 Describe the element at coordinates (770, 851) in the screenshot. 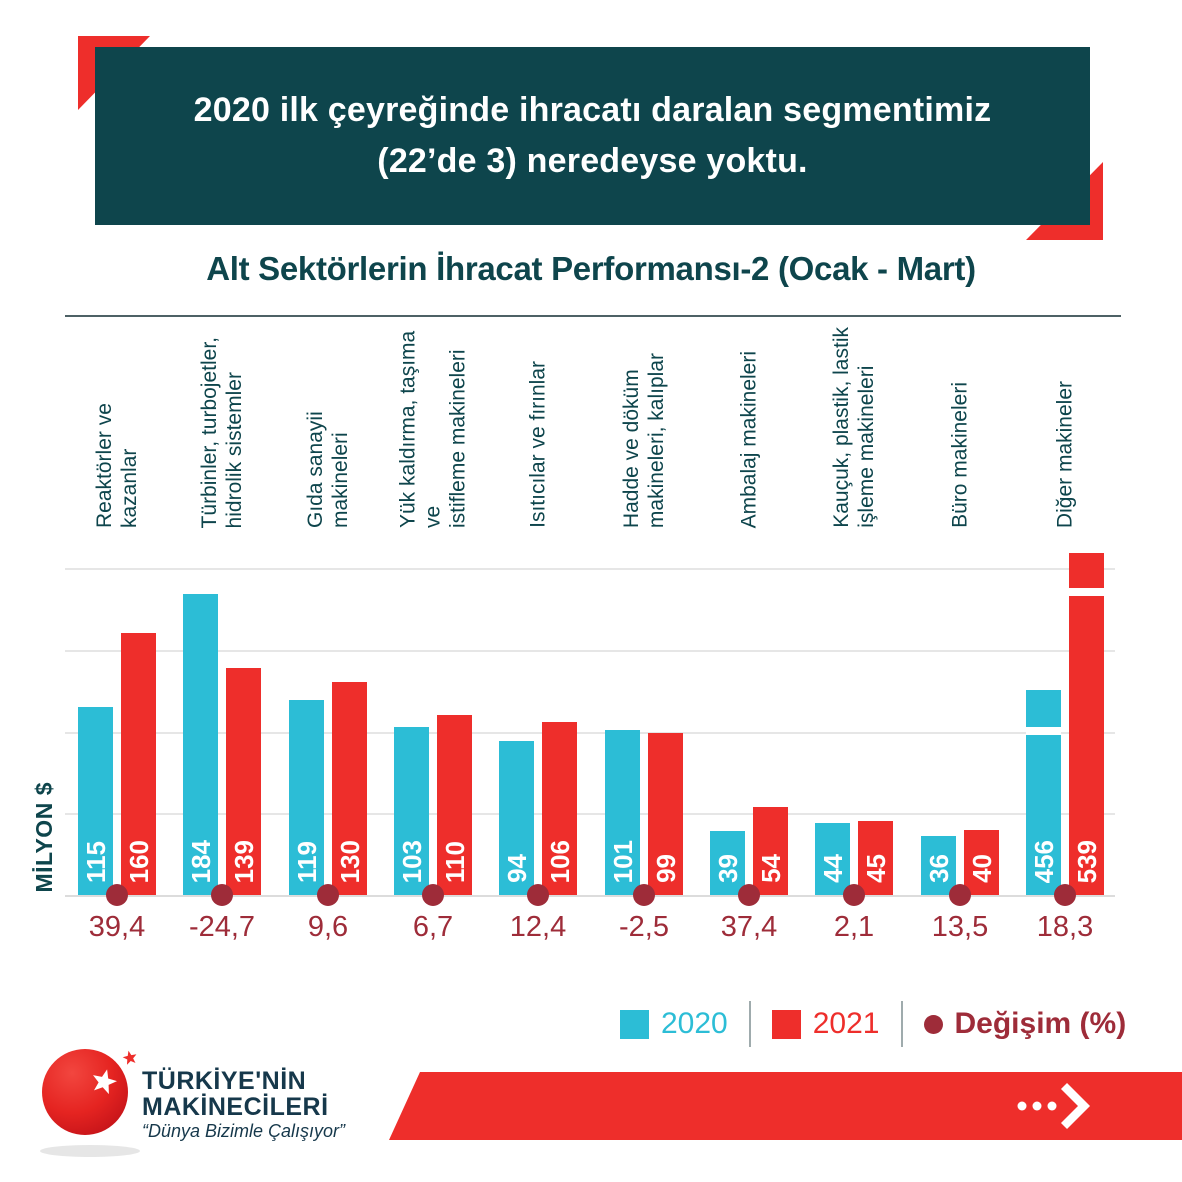

I see `bar-2021: 54` at that location.